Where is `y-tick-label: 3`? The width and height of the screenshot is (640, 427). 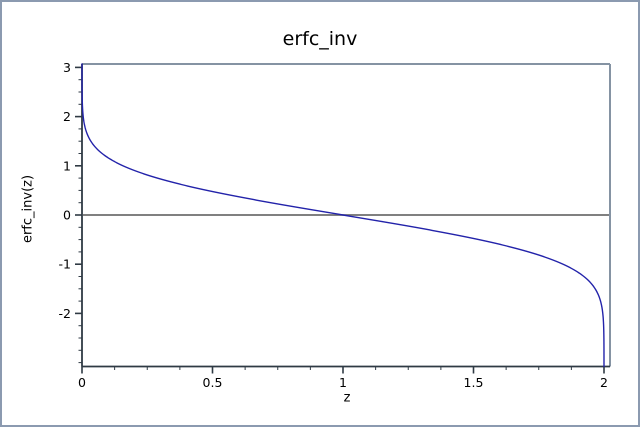
y-tick-label: 3 is located at coordinates (67, 67).